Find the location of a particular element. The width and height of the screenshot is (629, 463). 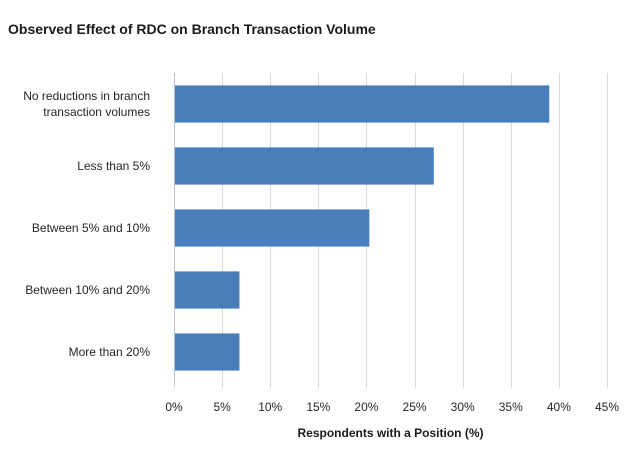

category-label-line: Less than 5% is located at coordinates (113, 166).